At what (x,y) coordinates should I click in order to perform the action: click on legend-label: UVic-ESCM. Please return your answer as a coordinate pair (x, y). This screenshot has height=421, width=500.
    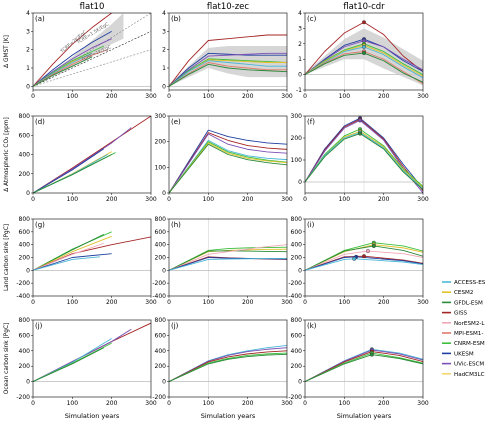
    Looking at the image, I should click on (469, 365).